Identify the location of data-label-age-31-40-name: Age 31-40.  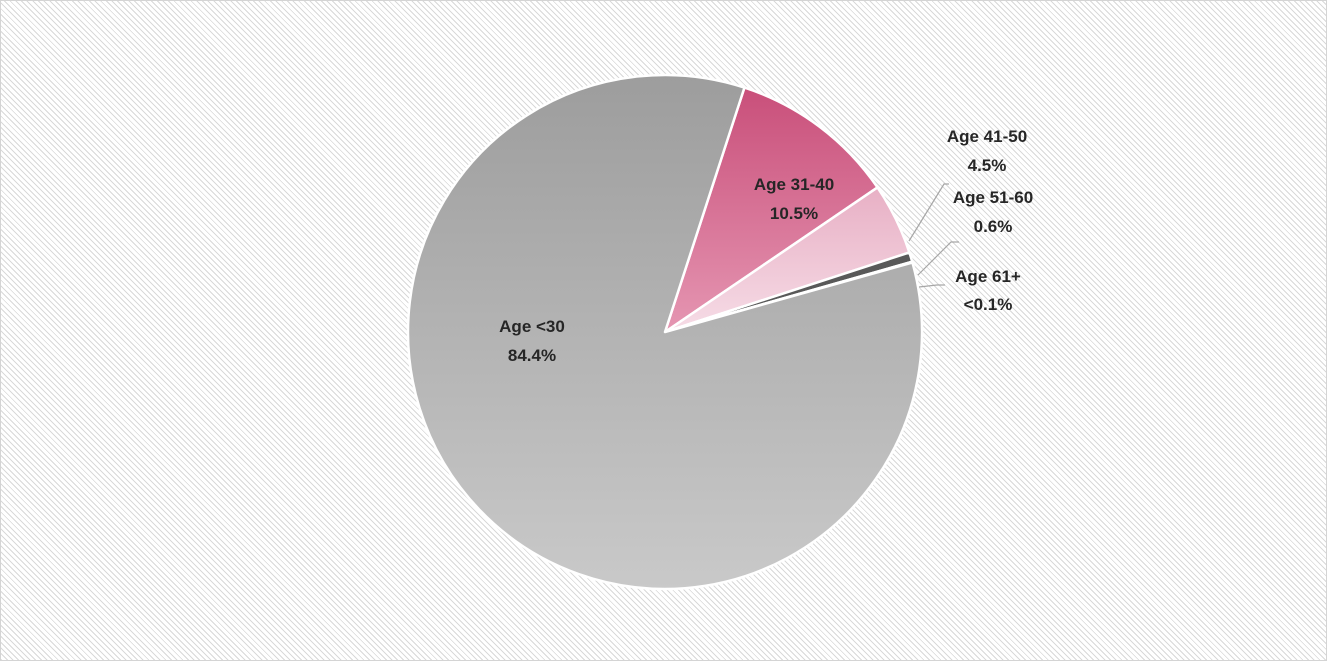
(794, 184).